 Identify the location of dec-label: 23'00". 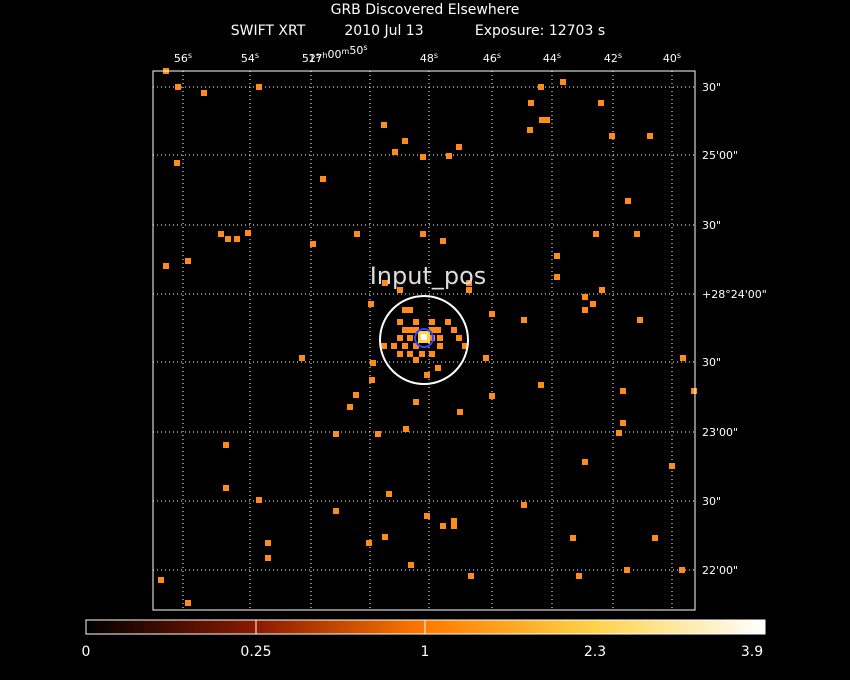
(720, 432).